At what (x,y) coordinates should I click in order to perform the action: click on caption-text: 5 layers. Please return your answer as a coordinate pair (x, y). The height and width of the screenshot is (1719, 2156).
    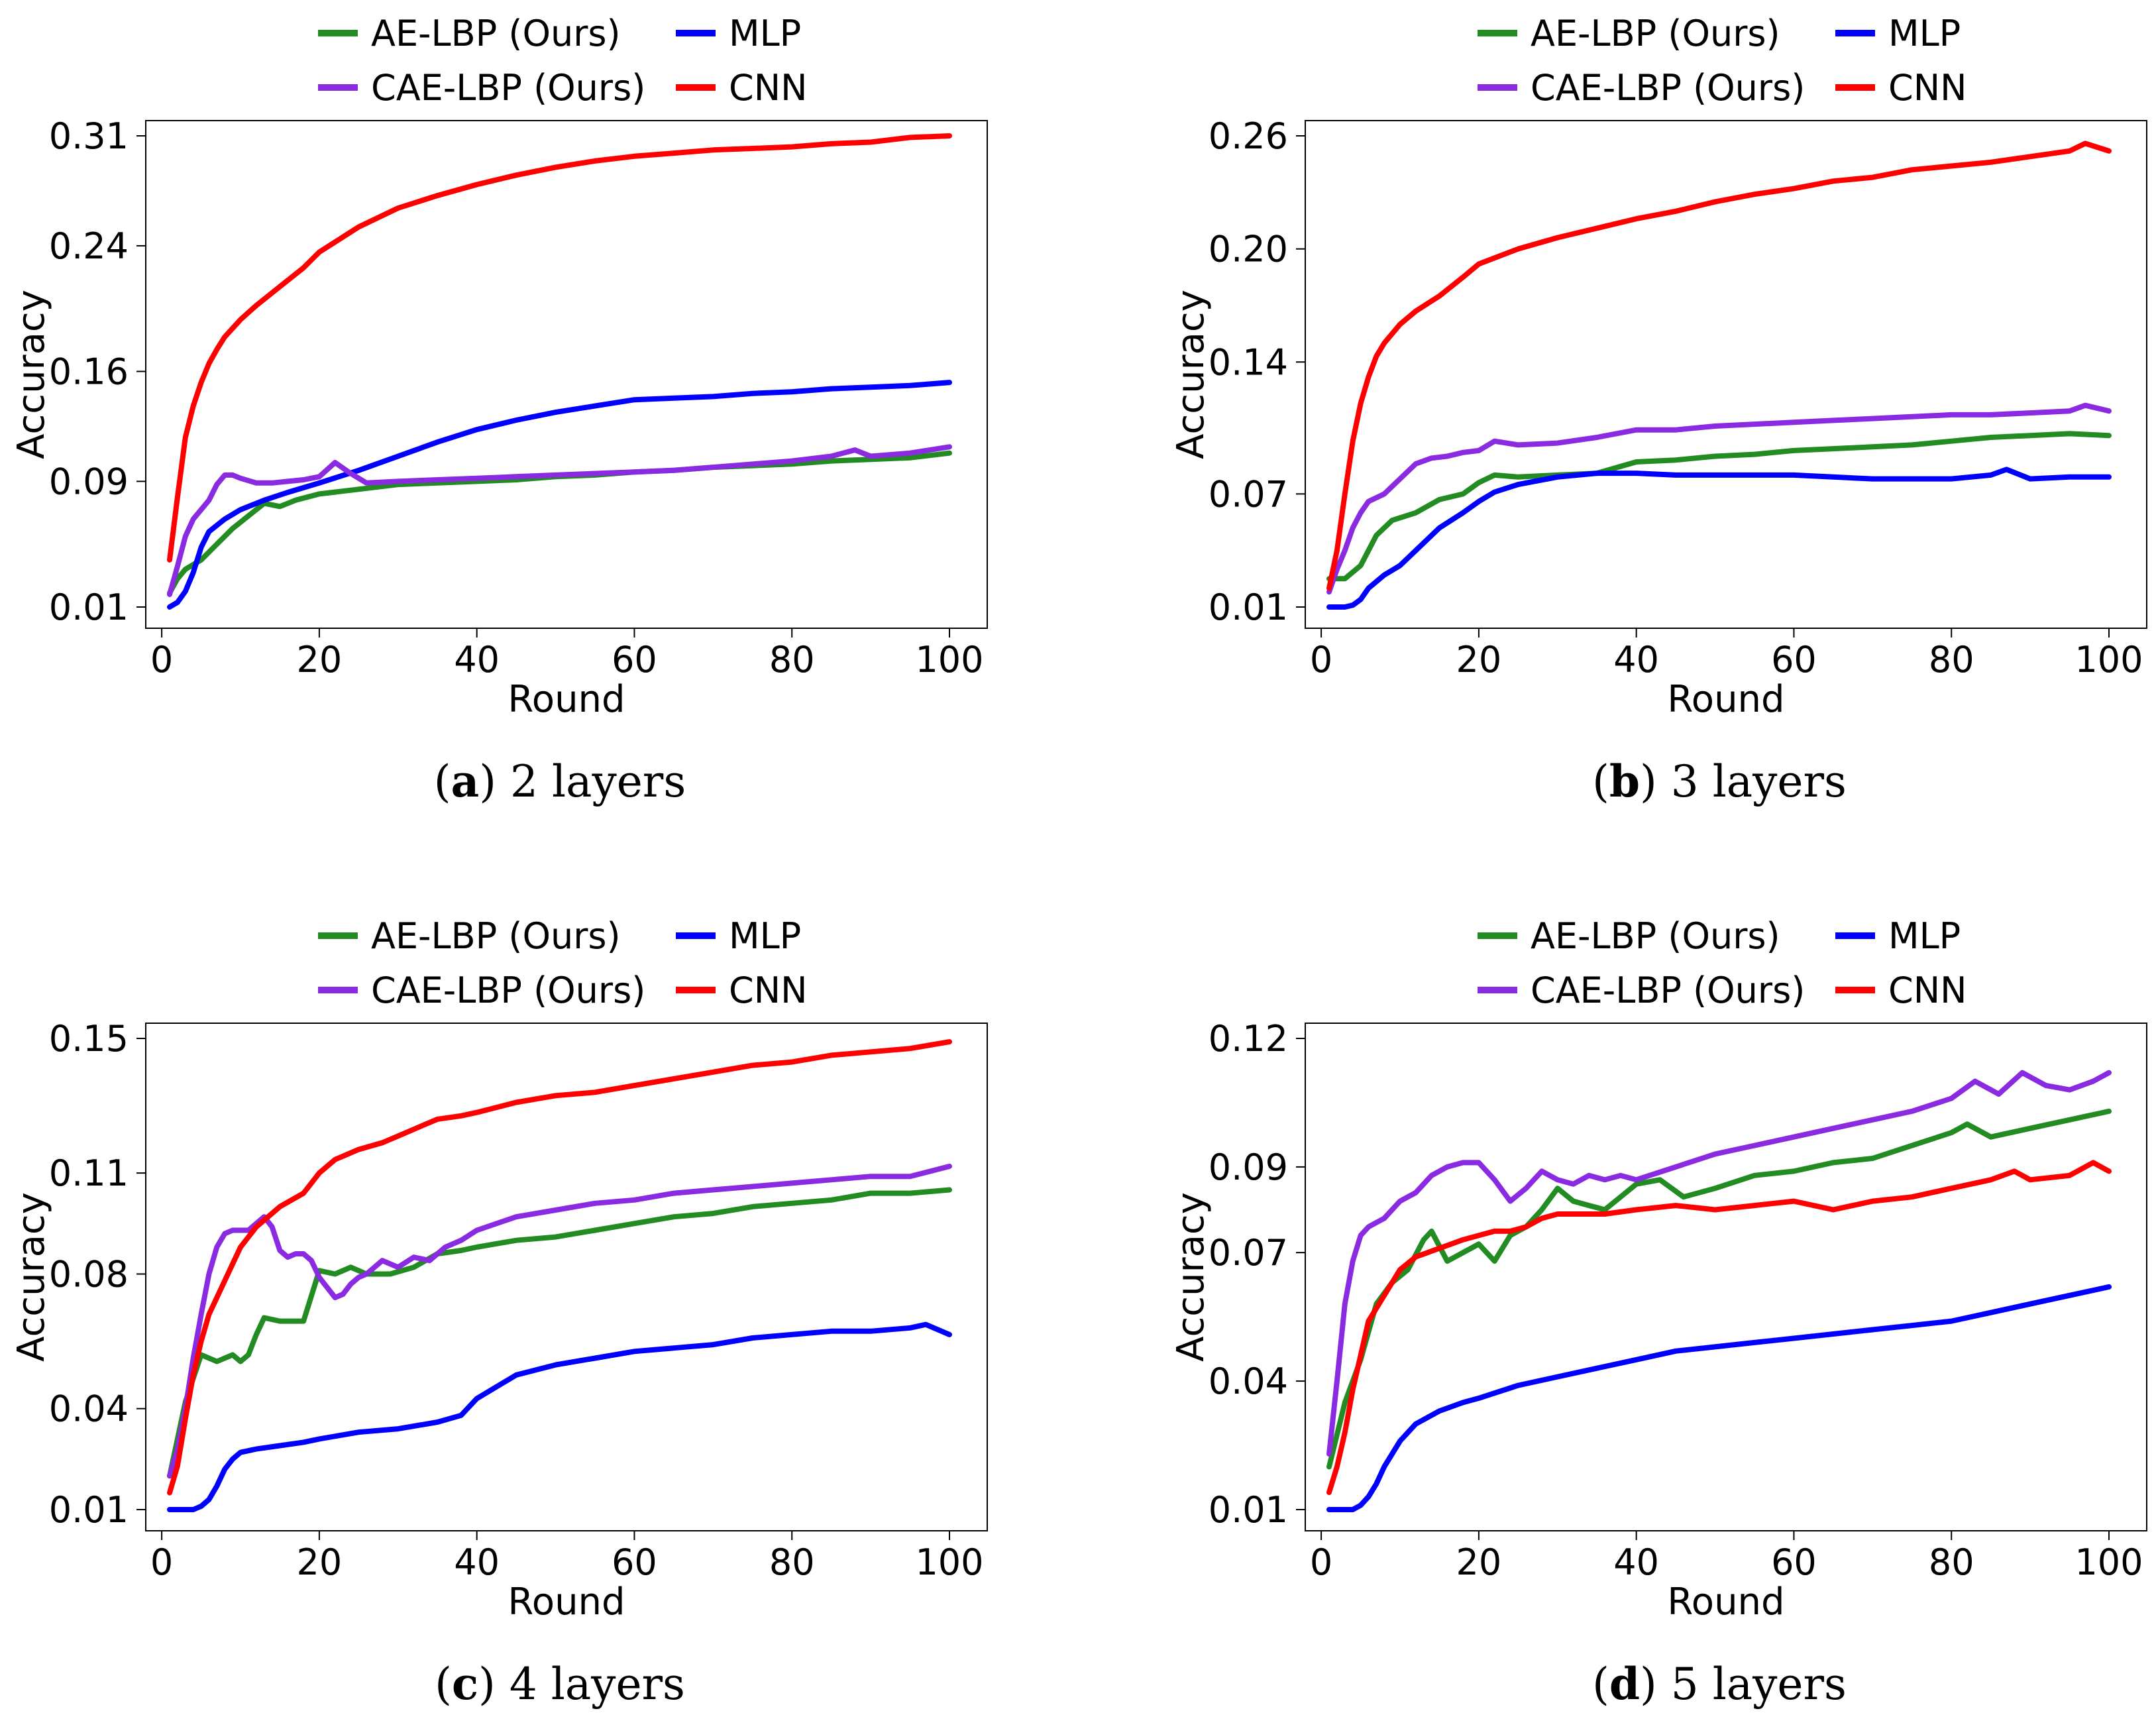
    Looking at the image, I should click on (1759, 1684).